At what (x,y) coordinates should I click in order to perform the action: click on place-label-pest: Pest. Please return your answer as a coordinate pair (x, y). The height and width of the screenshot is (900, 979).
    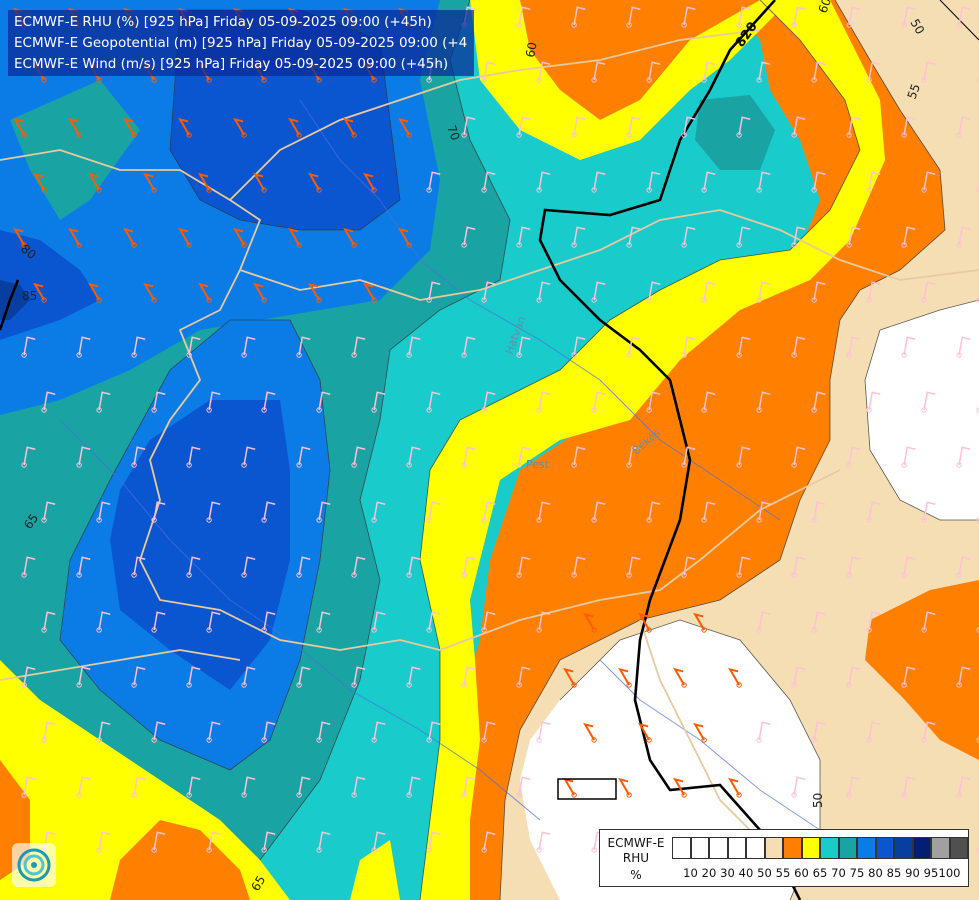
    Looking at the image, I should click on (538, 464).